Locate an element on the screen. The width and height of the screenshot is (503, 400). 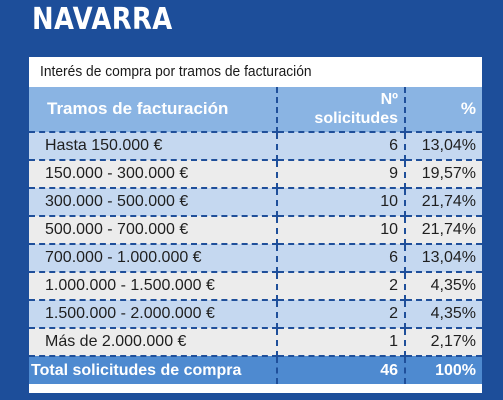
total-label: Total solicitudes de compra is located at coordinates (153, 370).